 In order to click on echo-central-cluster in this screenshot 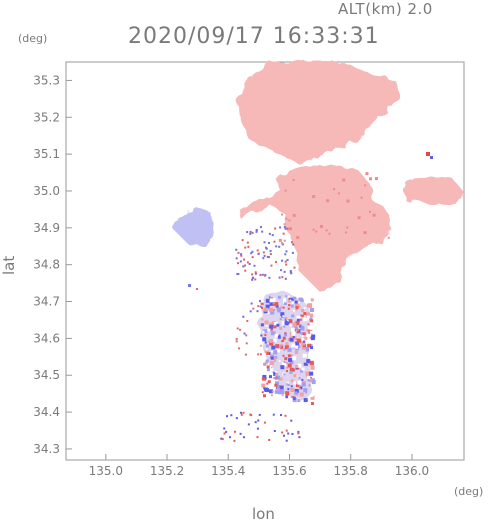, I will do `click(315, 228)`.